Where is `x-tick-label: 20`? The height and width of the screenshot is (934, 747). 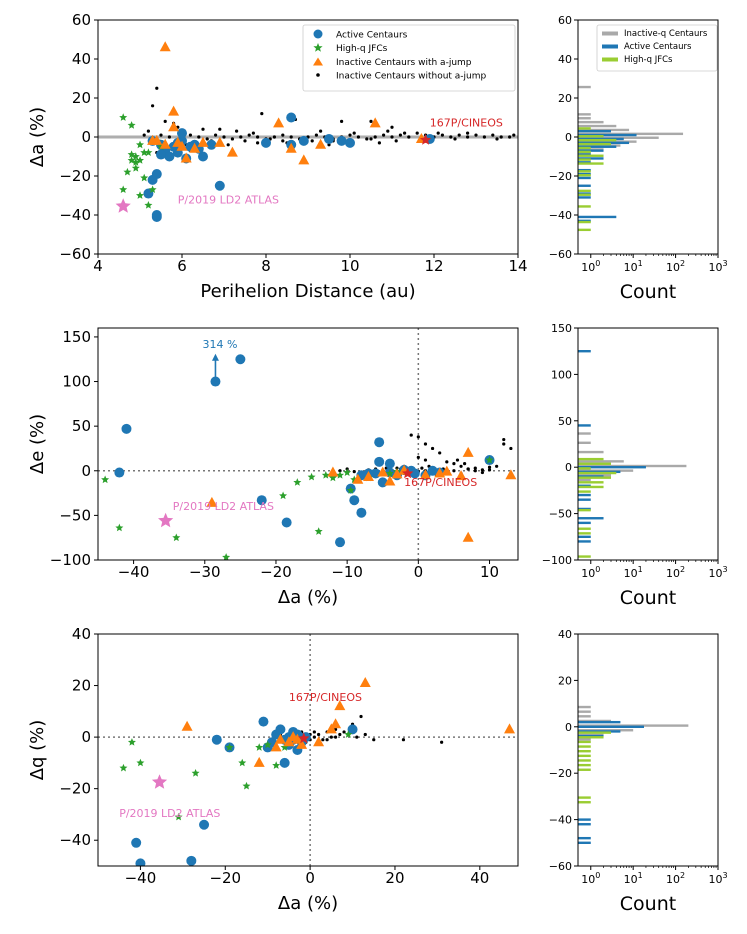 x-tick-label: 20 is located at coordinates (394, 878).